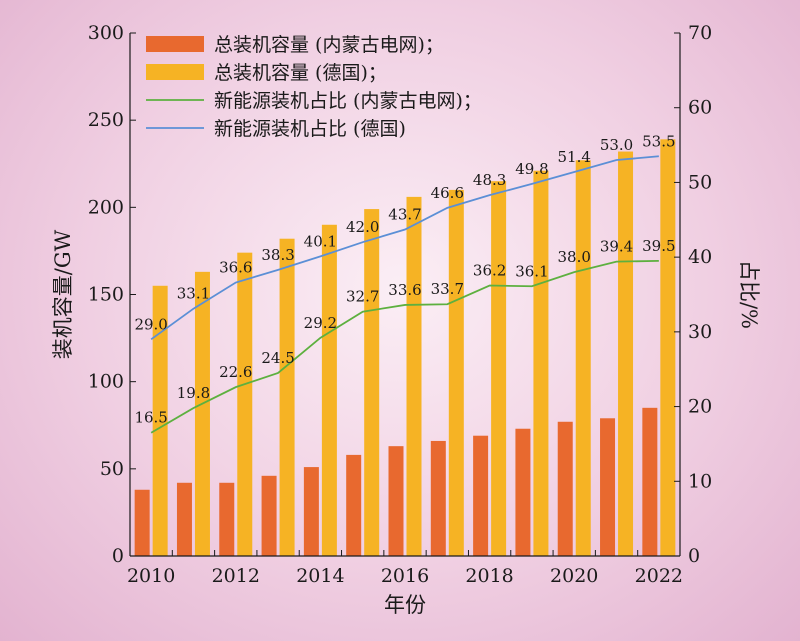 The height and width of the screenshot is (641, 800). Describe the element at coordinates (583, 358) in the screenshot. I see `bar-germany-2020` at that location.